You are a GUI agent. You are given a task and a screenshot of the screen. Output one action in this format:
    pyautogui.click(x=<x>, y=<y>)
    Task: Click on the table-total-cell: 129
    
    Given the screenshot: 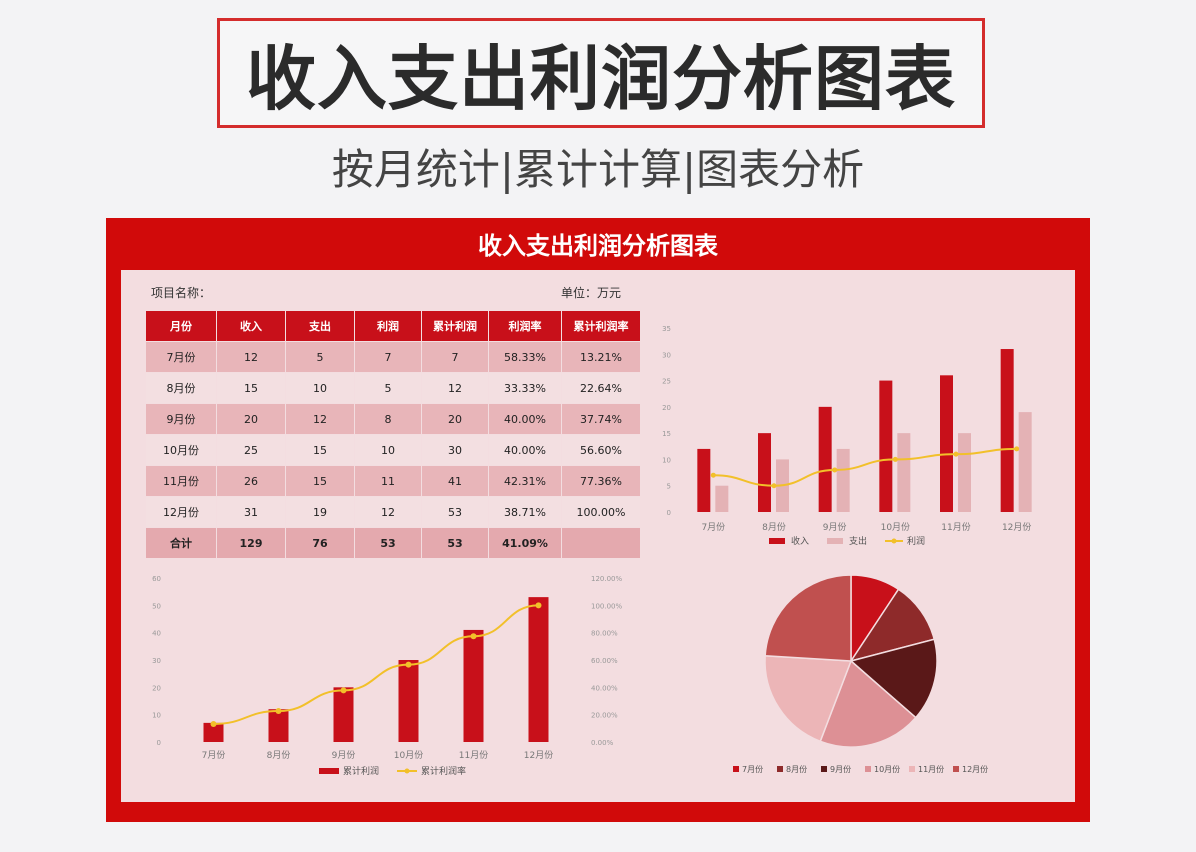 What is the action you would take?
    pyautogui.click(x=251, y=543)
    